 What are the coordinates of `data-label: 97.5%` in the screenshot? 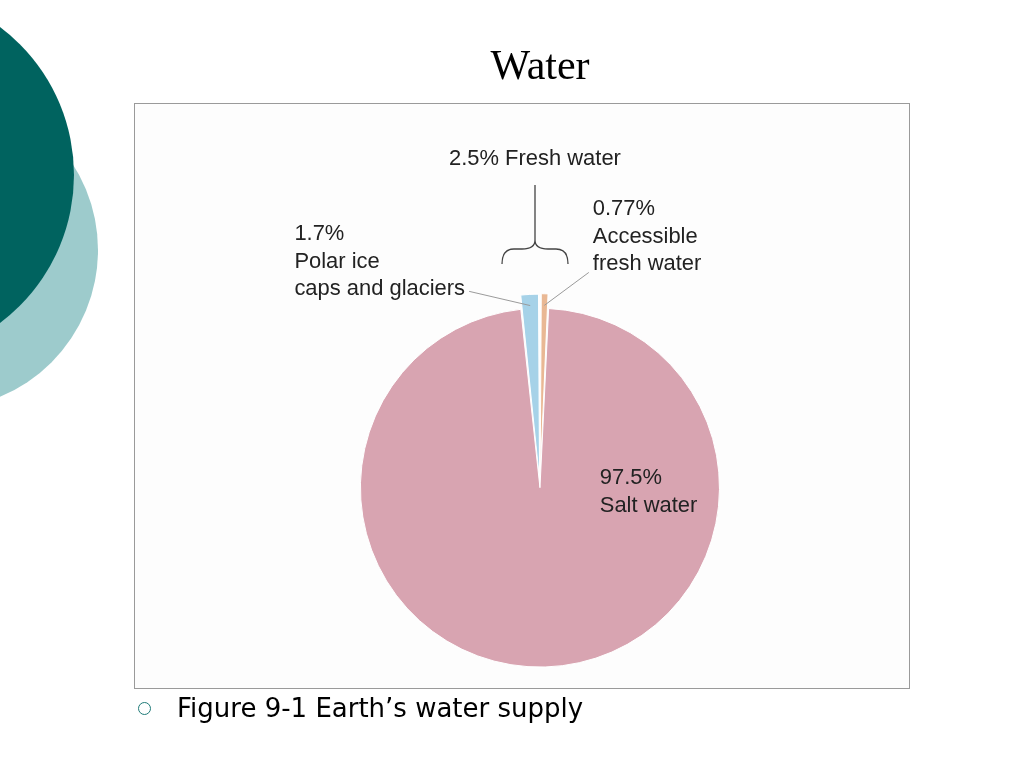 It's located at (630, 476).